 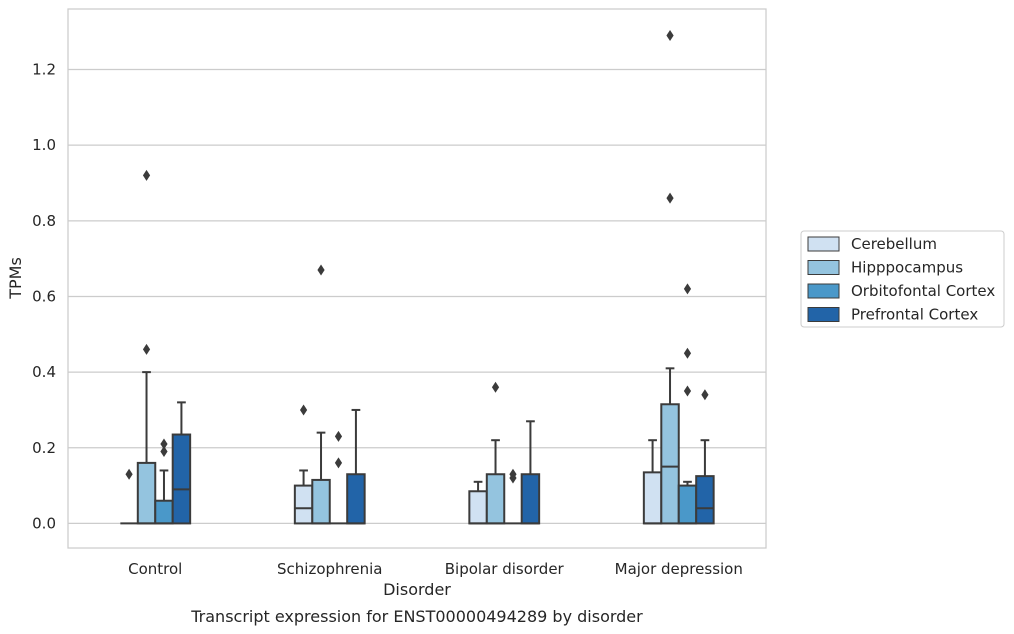 I want to click on y-tick-labels: 0.0 0.2 0.4 0.6 0.8 1.0 1.2, so click(x=44, y=297).